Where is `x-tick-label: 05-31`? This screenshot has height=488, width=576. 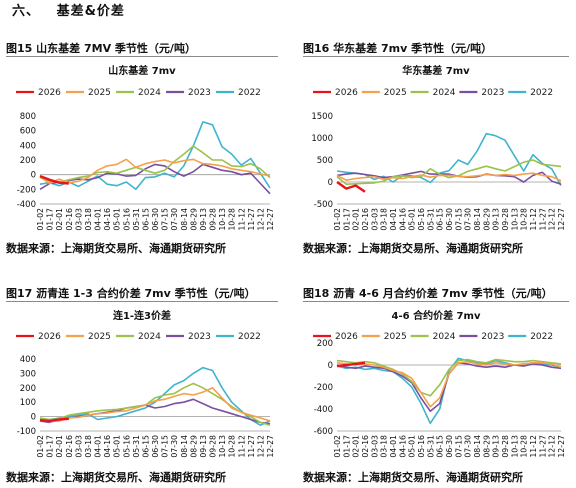
x-tick-label: 05-31 is located at coordinates (136, 446).